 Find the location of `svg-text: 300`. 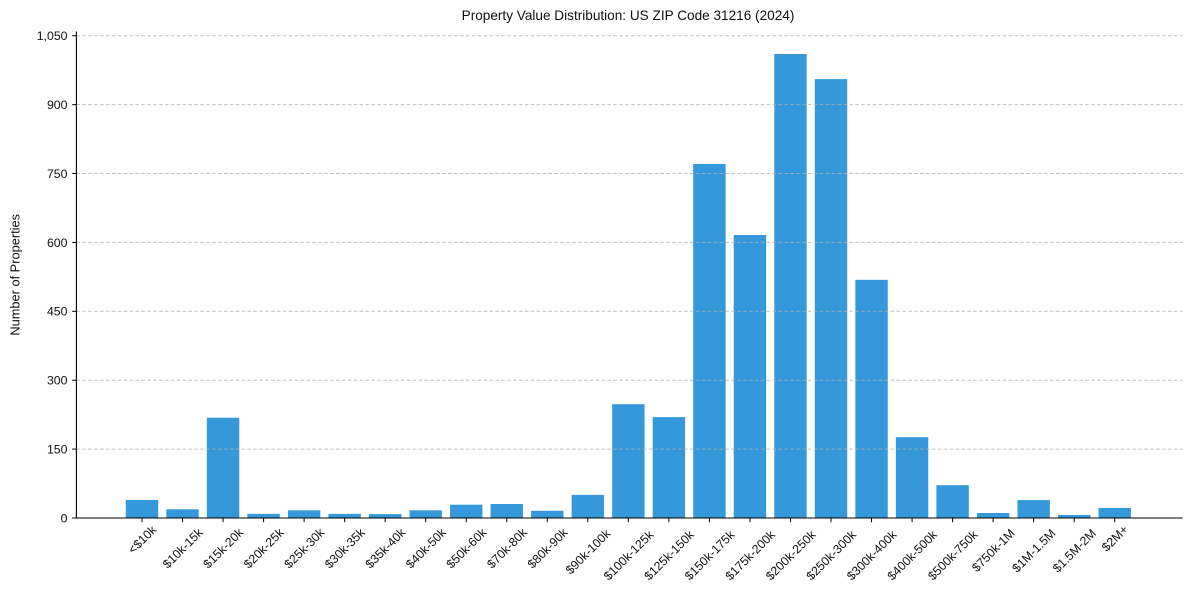

svg-text: 300 is located at coordinates (57, 381).